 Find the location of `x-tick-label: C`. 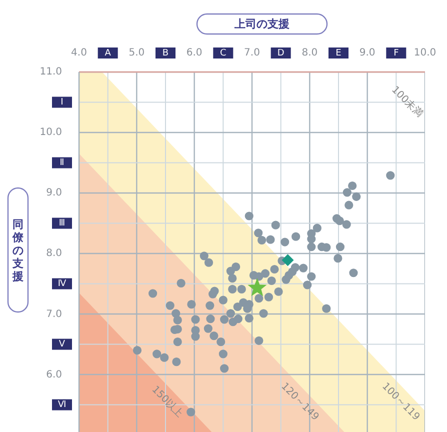

x-tick-label: C is located at coordinates (223, 53).